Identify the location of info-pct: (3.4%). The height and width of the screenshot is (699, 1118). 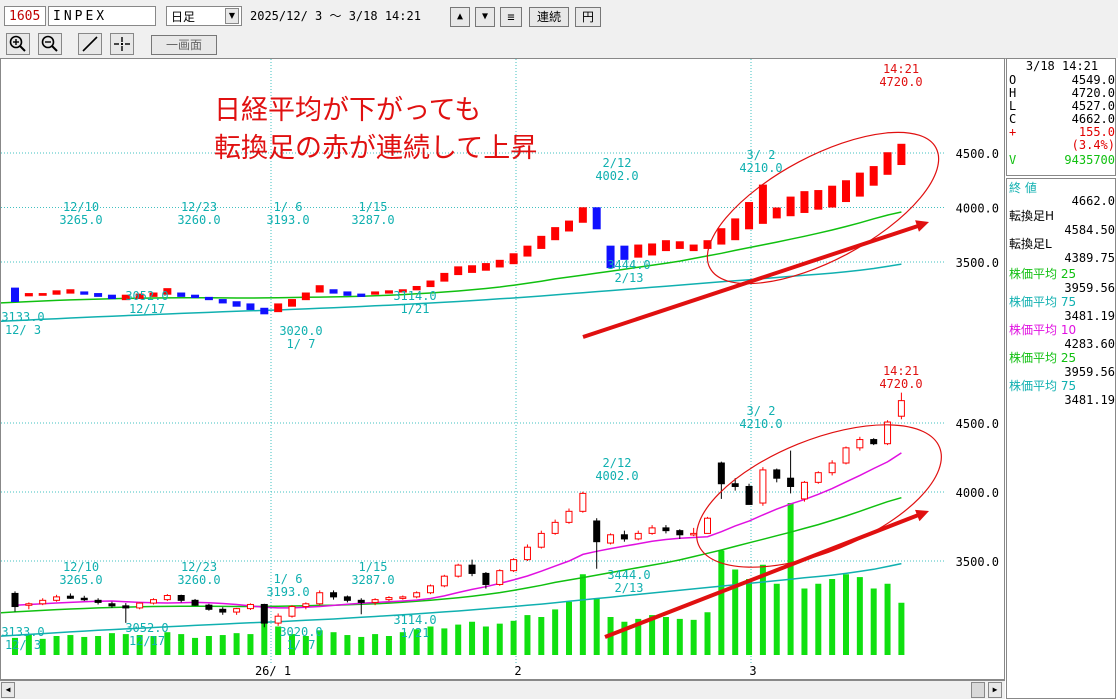
(1093, 145).